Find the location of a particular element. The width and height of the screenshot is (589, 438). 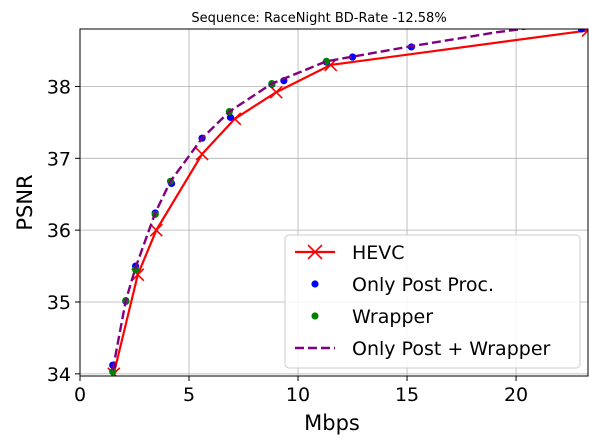

y-tick-label: 38 is located at coordinates (59, 87).